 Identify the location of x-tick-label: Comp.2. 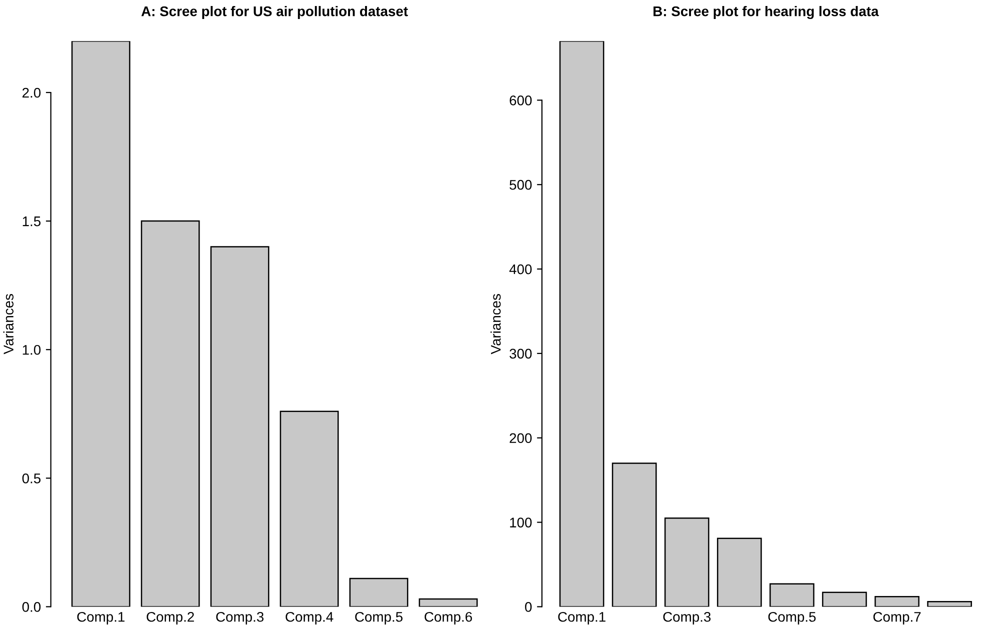
(170, 618).